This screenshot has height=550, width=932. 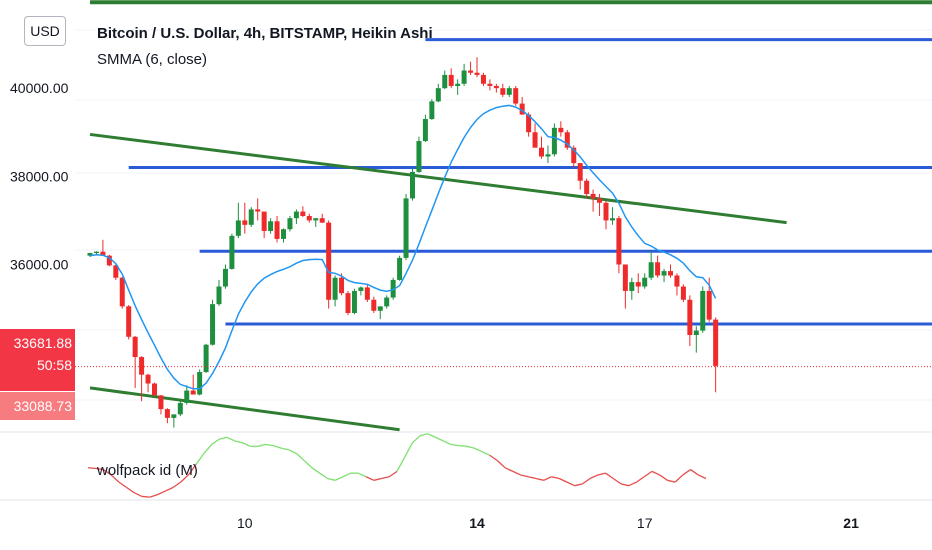 I want to click on indicator-label: SMMA (6, close), so click(x=152, y=59).